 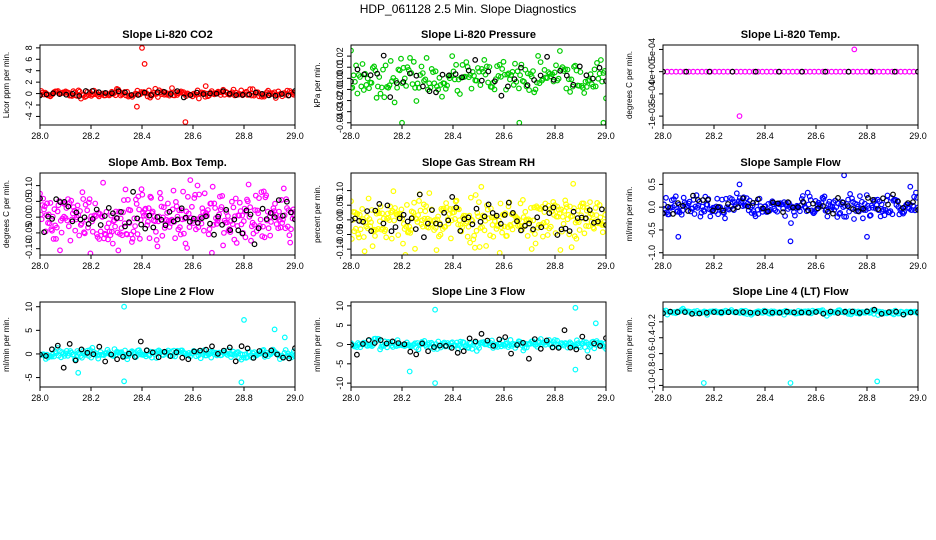 I want to click on y-tick-label: 0.05, so click(x=29, y=202).